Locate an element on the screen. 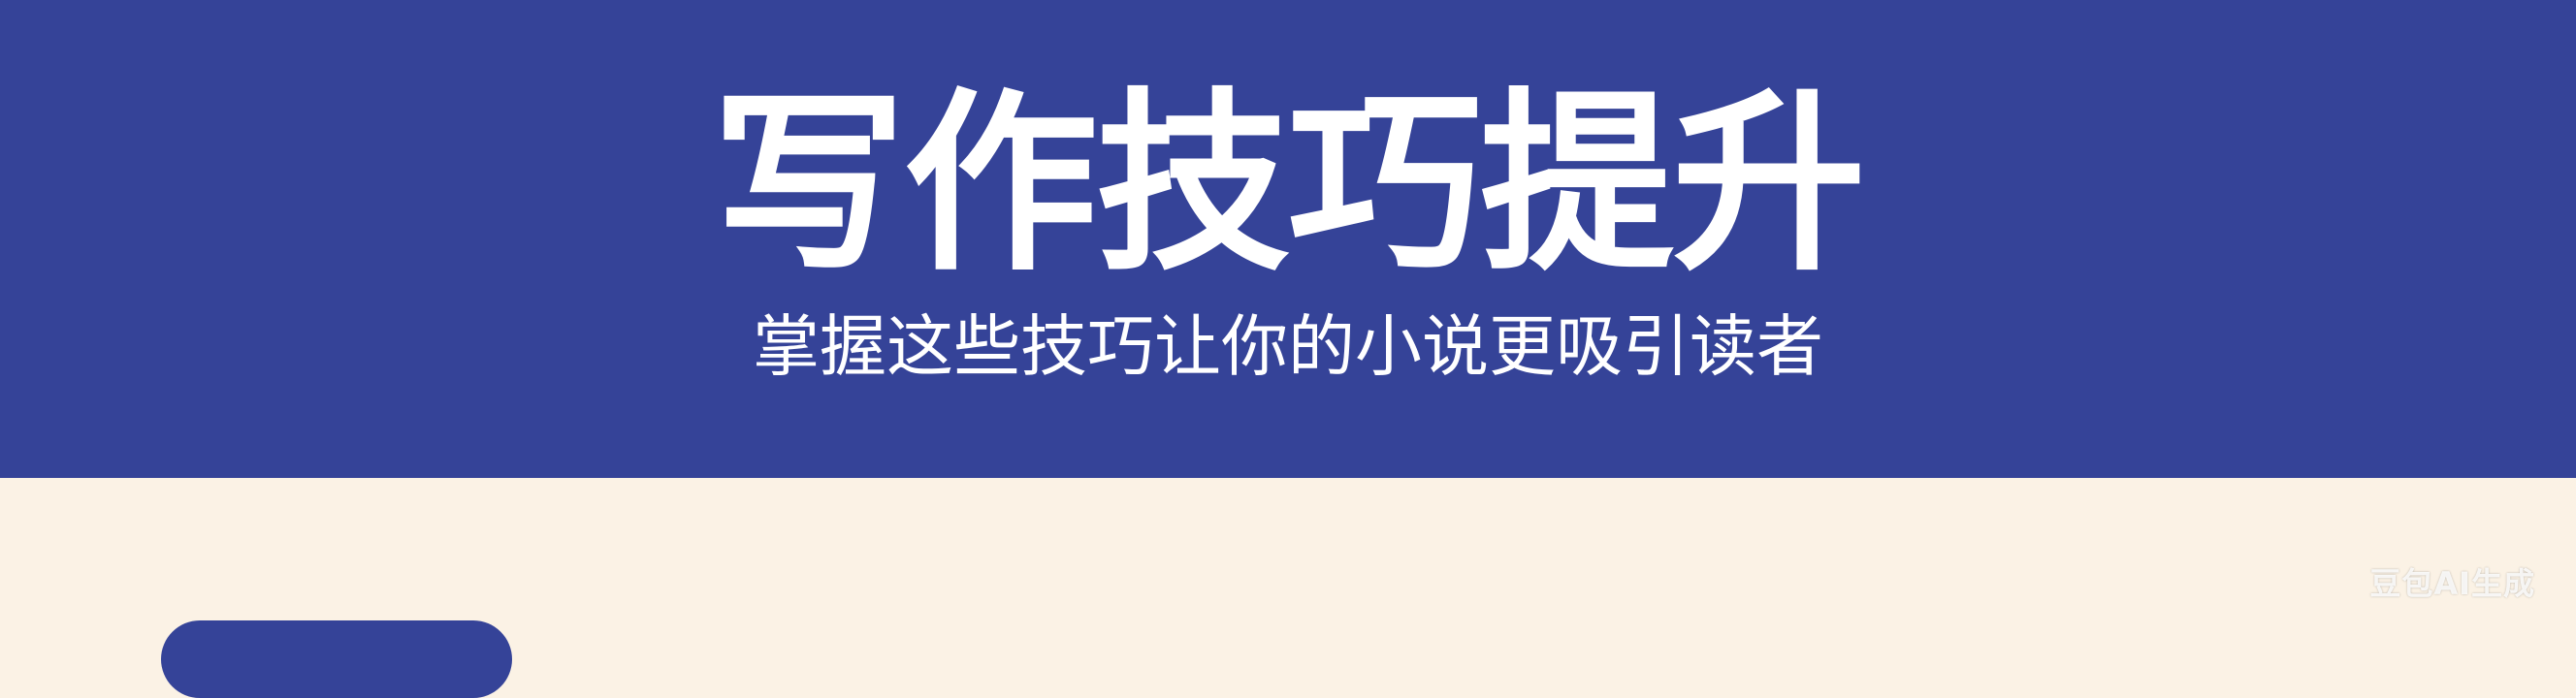  page-subtitle: 掌握这些技巧让你的小说更吸引读者 is located at coordinates (1288, 347).